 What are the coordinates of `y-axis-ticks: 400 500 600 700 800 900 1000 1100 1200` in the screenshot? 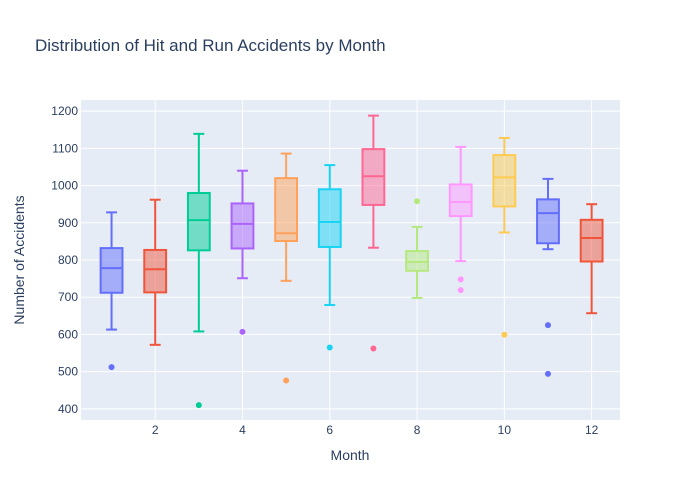 It's located at (64, 260).